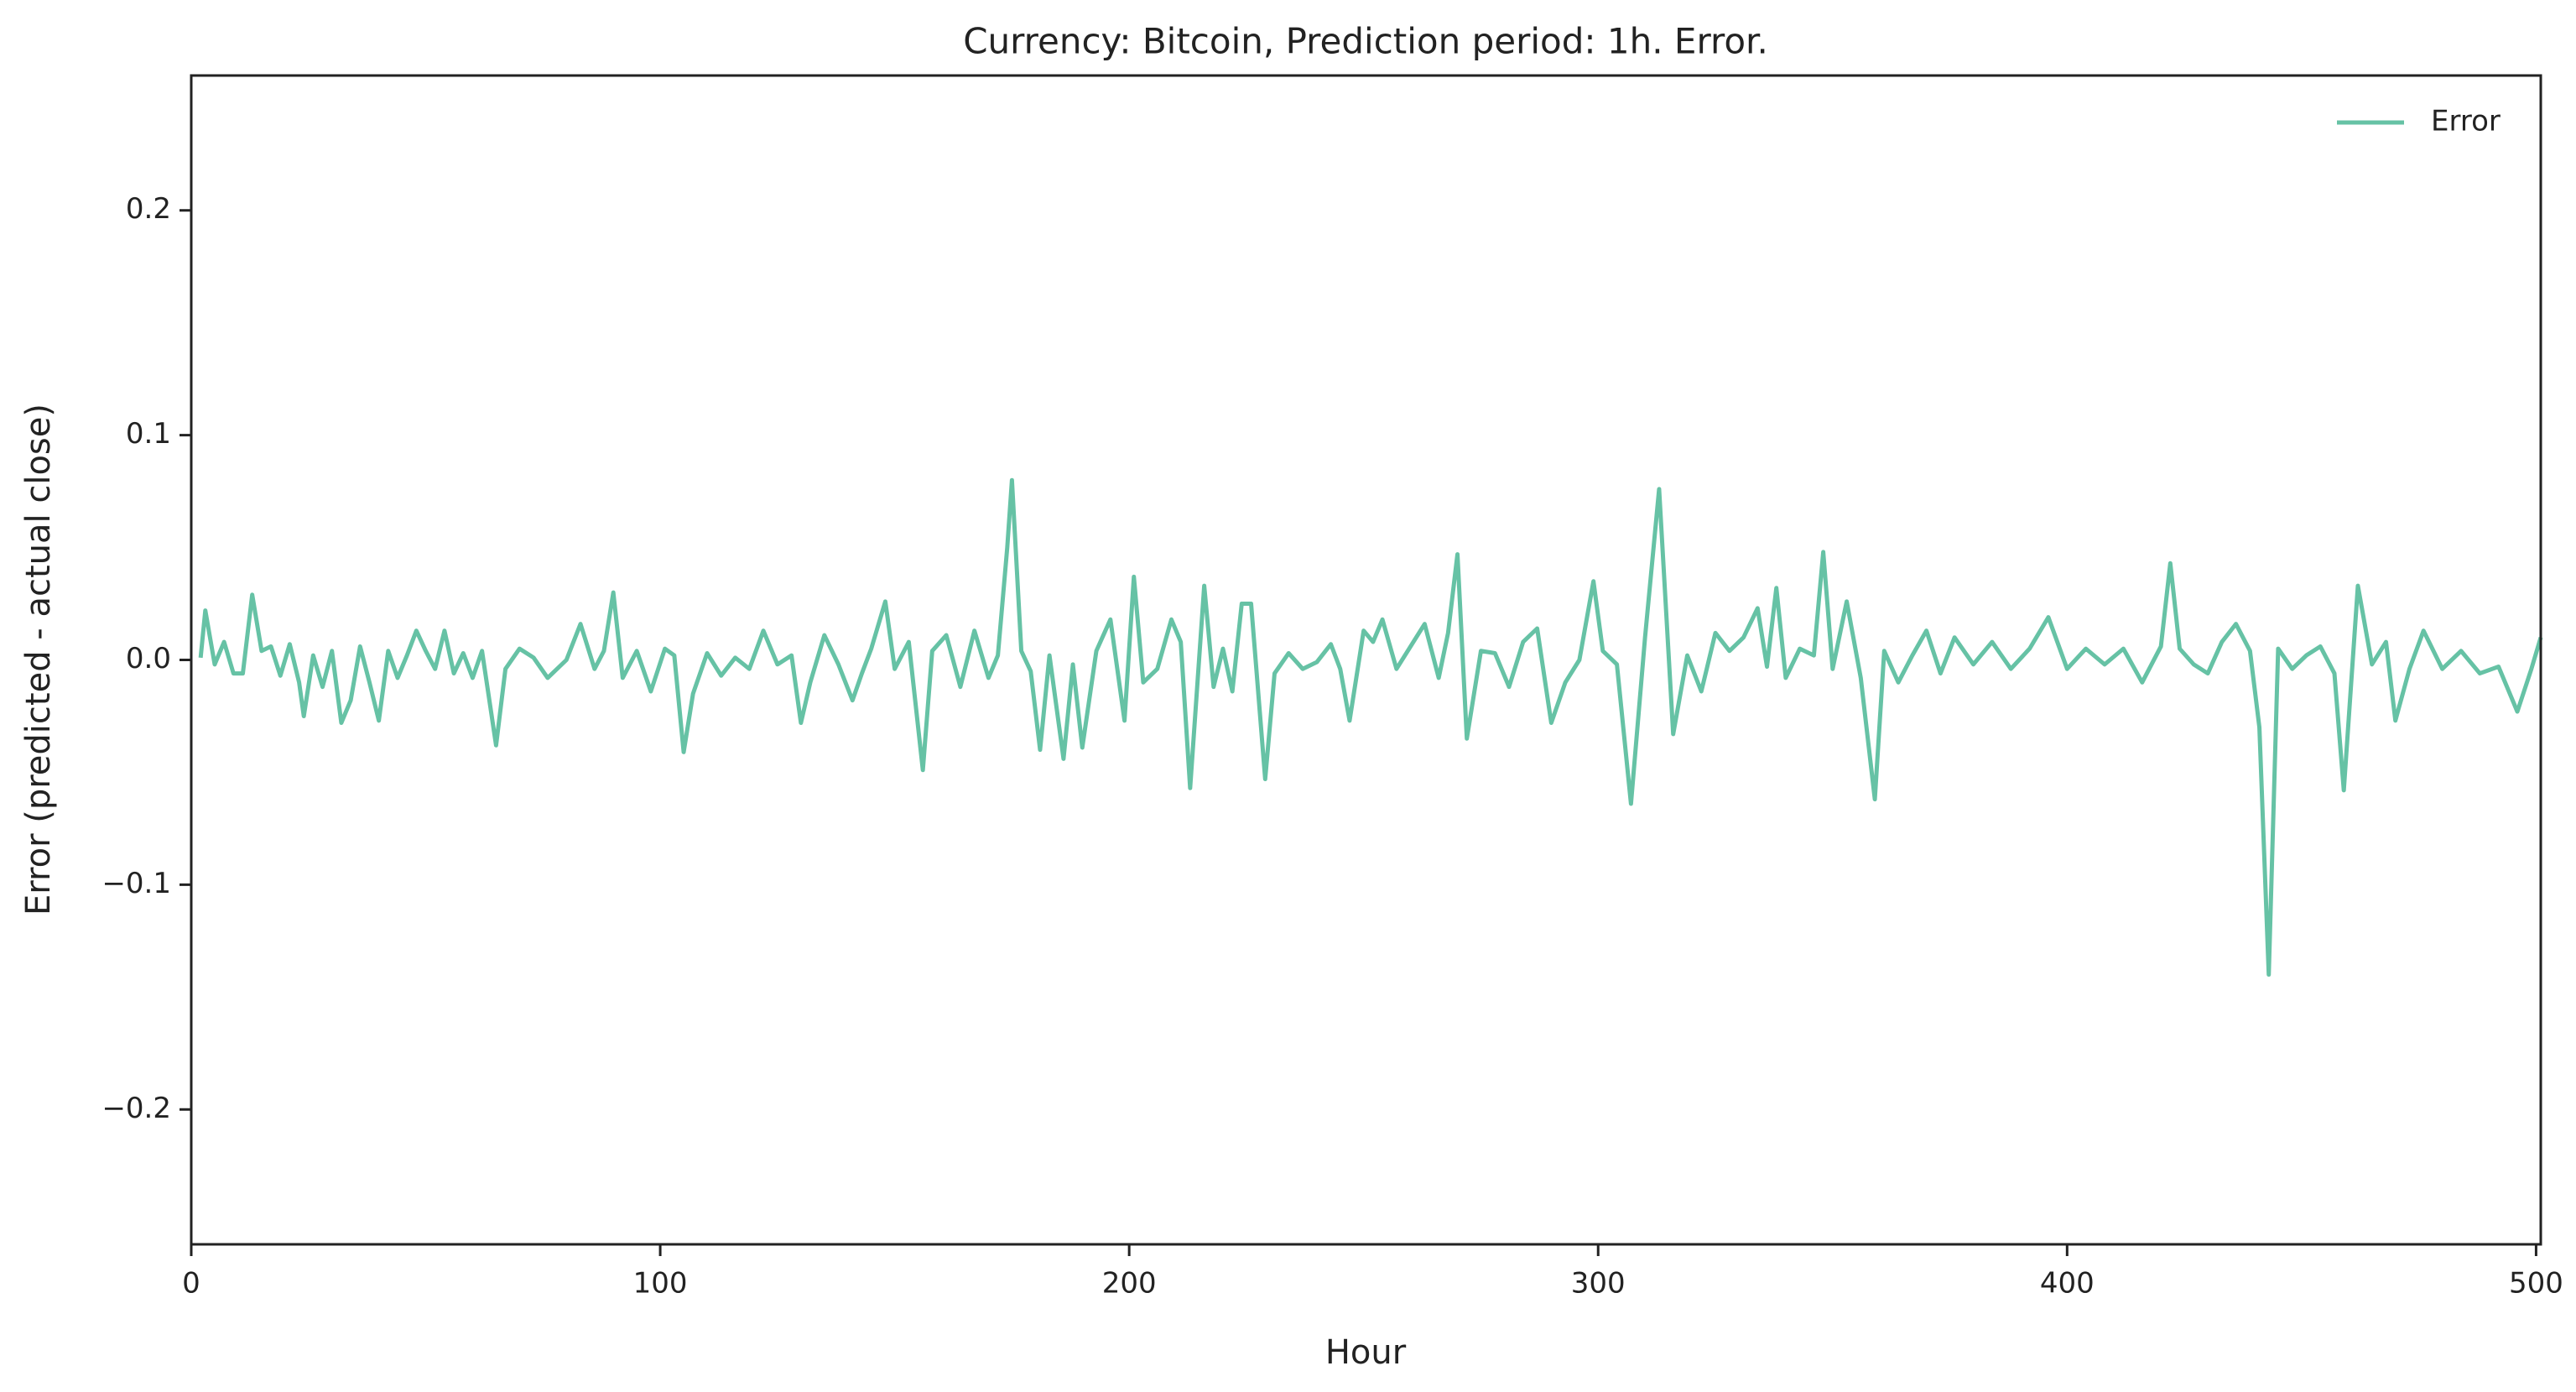 This screenshot has height=1392, width=2576. I want to click on y-tick-label: 0.0, so click(148, 658).